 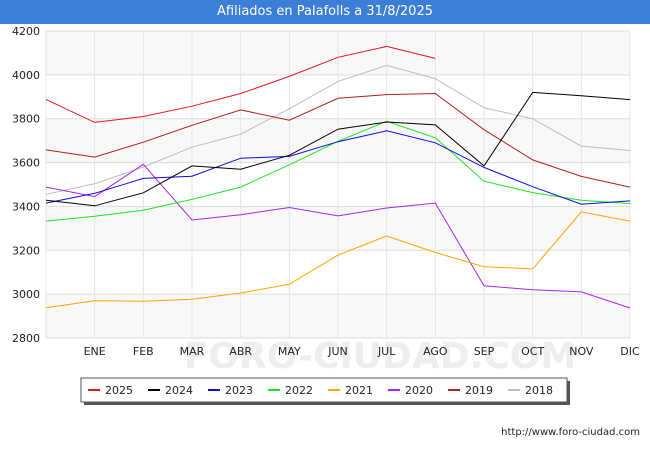 What do you see at coordinates (570, 432) in the screenshot?
I see `source-url: http://www.foro-ciudad.com` at bounding box center [570, 432].